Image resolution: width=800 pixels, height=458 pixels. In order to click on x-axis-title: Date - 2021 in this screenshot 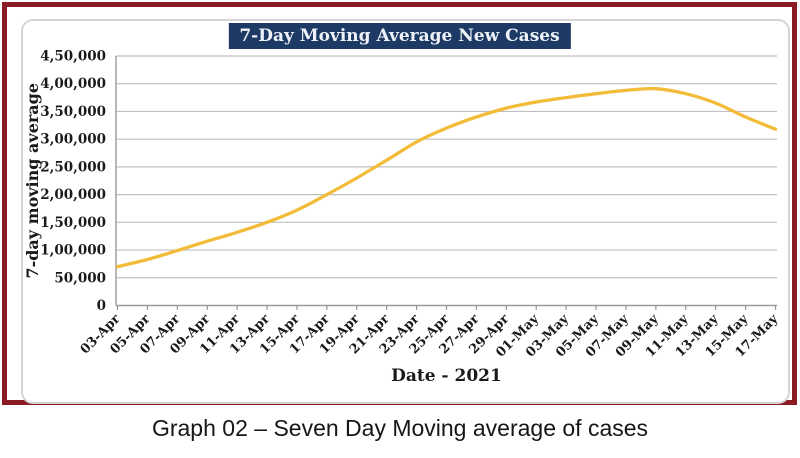, I will do `click(446, 376)`.